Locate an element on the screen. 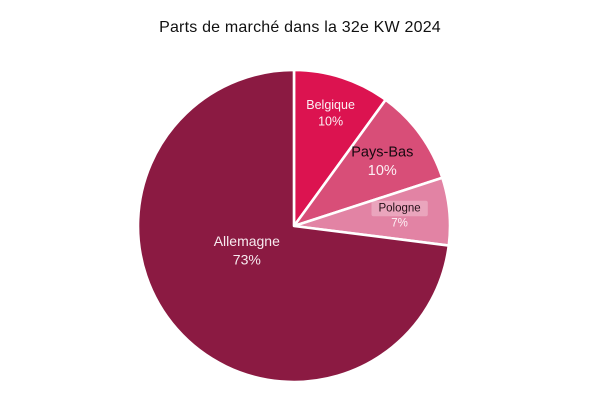 The width and height of the screenshot is (600, 400). slice-label-pologne: Pologne is located at coordinates (399, 209).